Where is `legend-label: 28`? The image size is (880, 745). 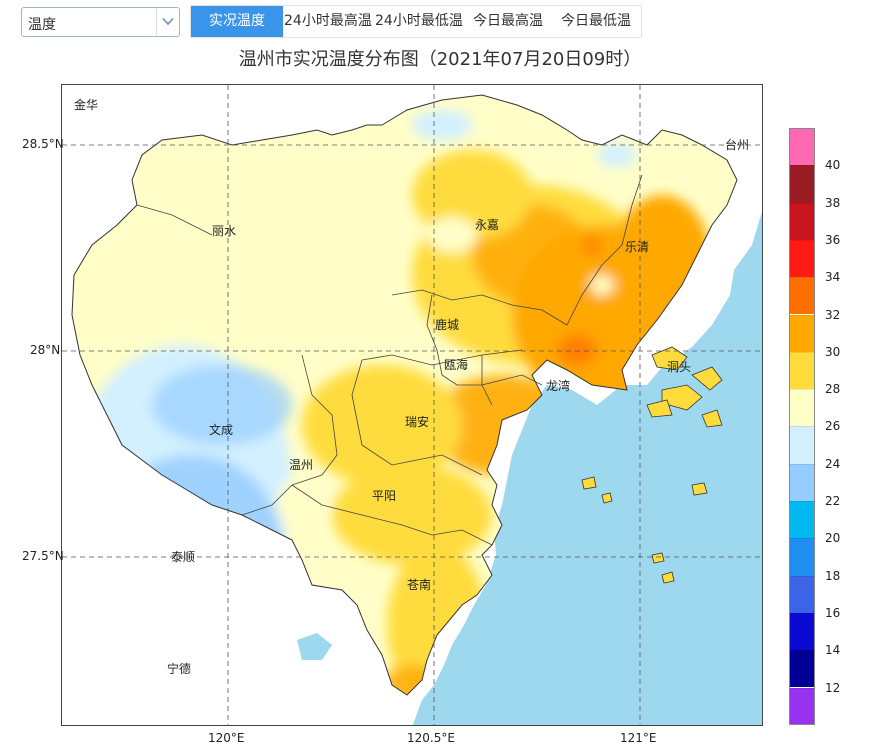
legend-label: 28 is located at coordinates (833, 389).